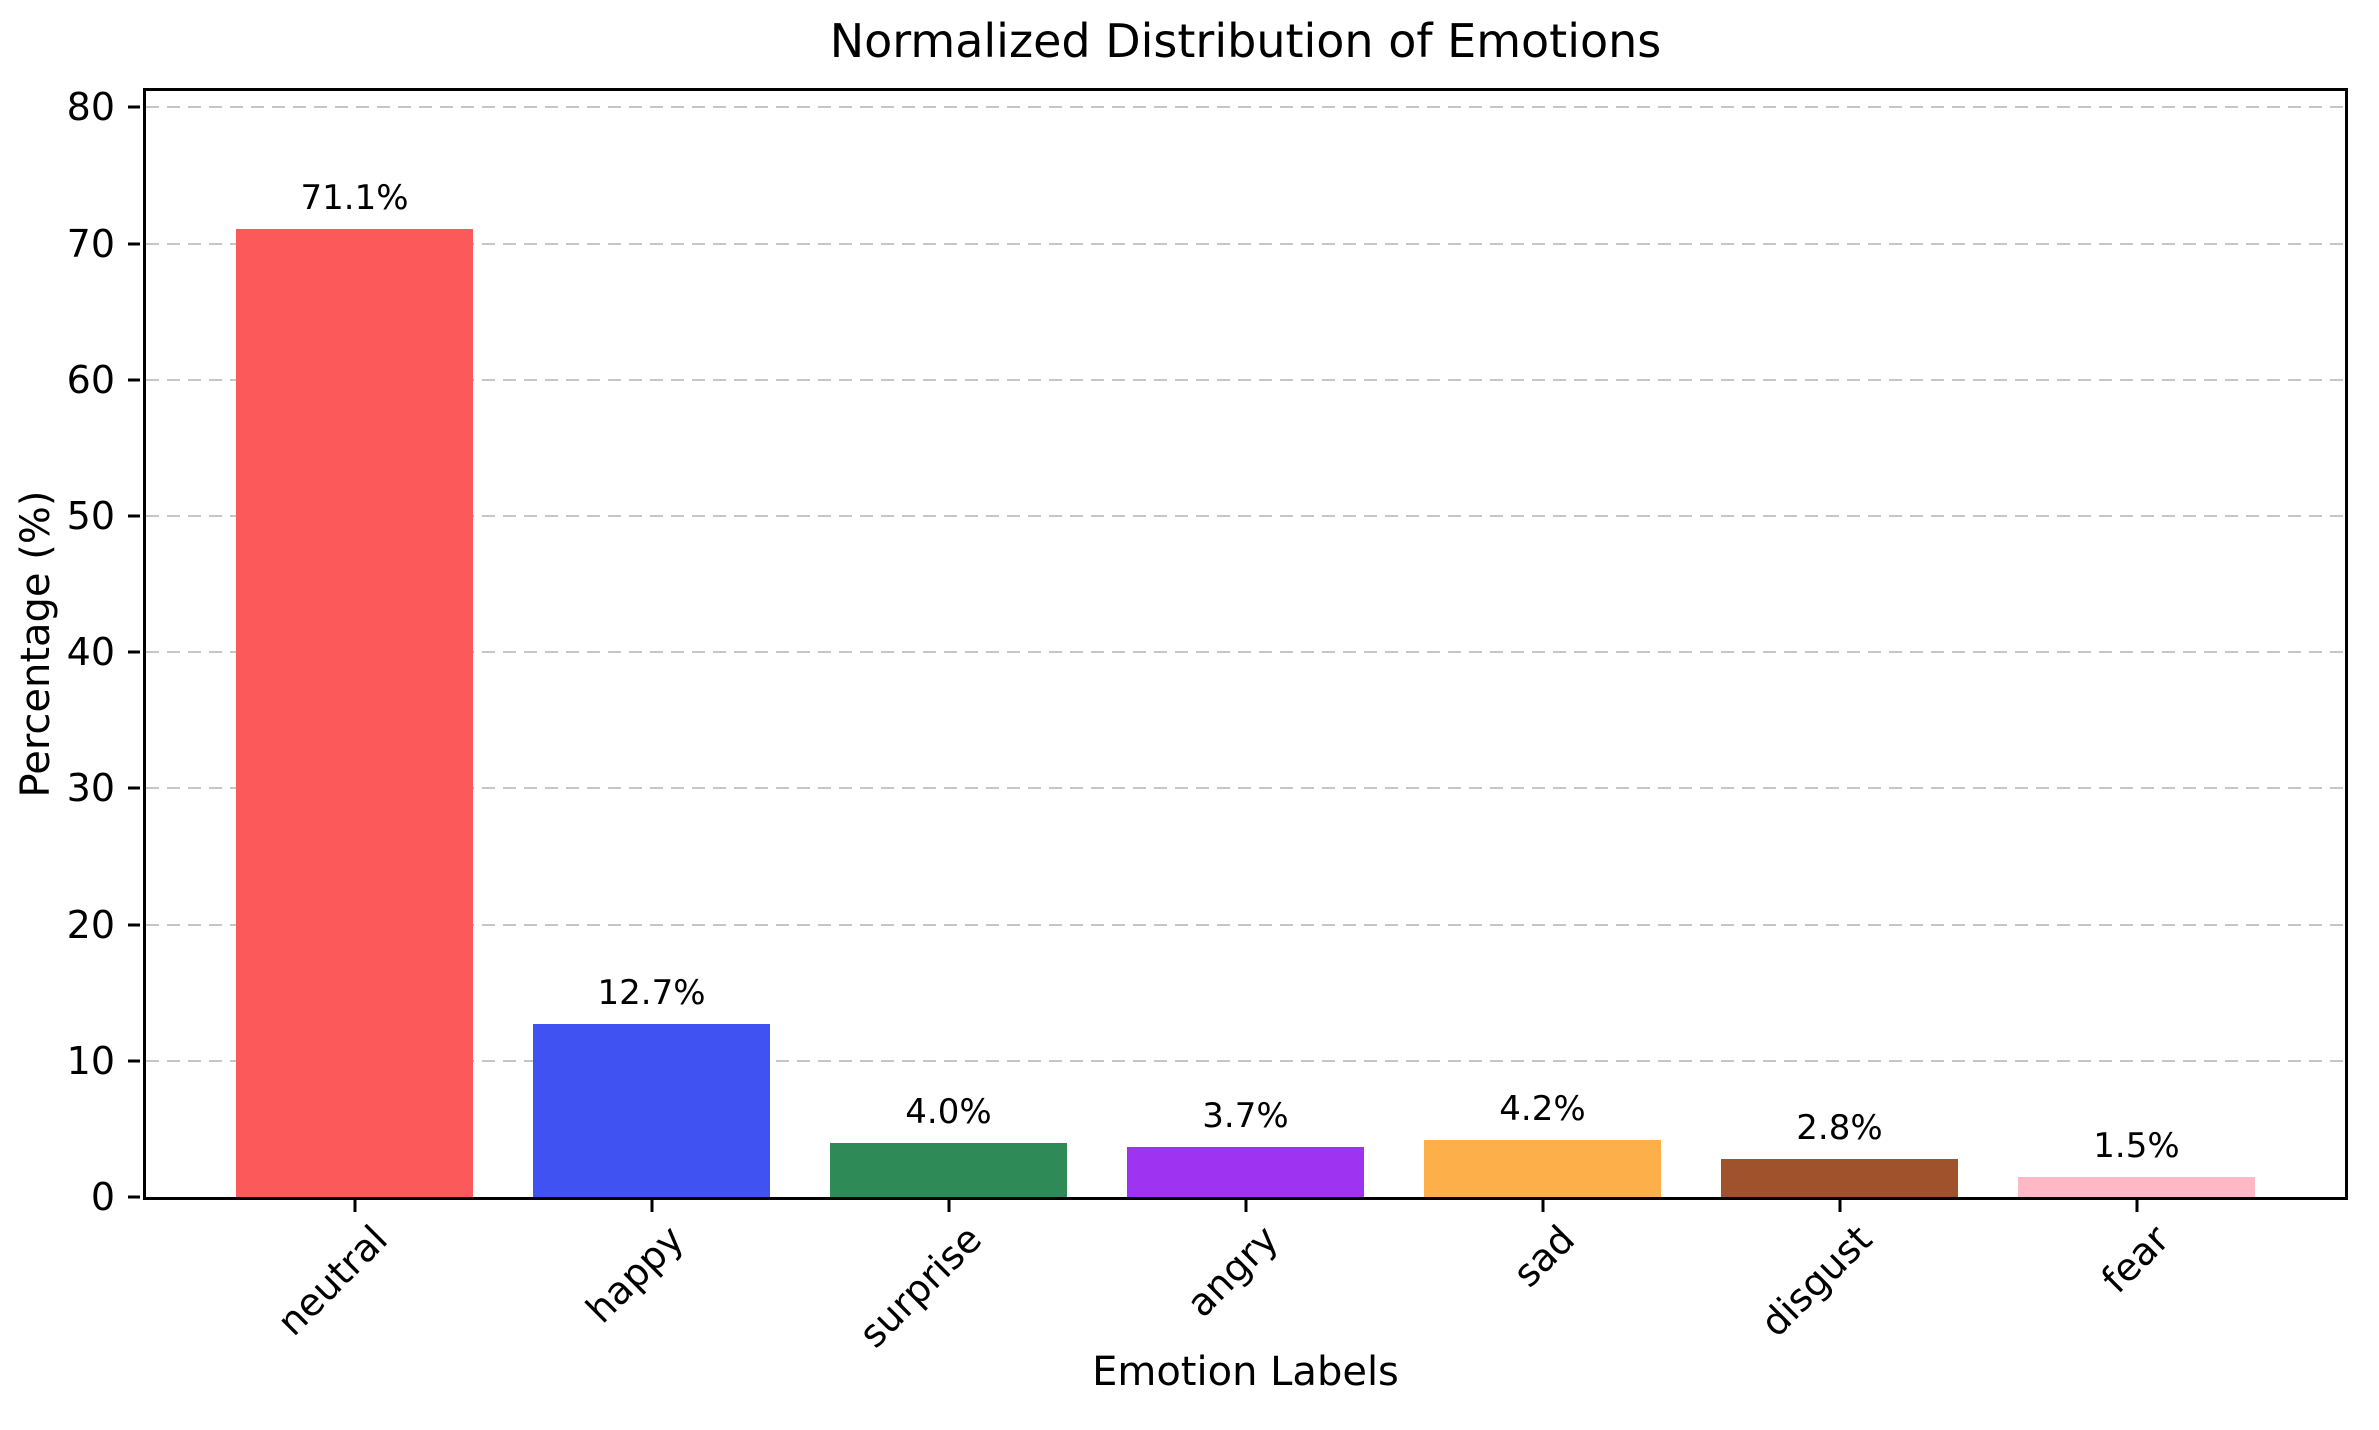  Describe the element at coordinates (332, 1280) in the screenshot. I see `x-tick-label-neutral: neutral` at that location.